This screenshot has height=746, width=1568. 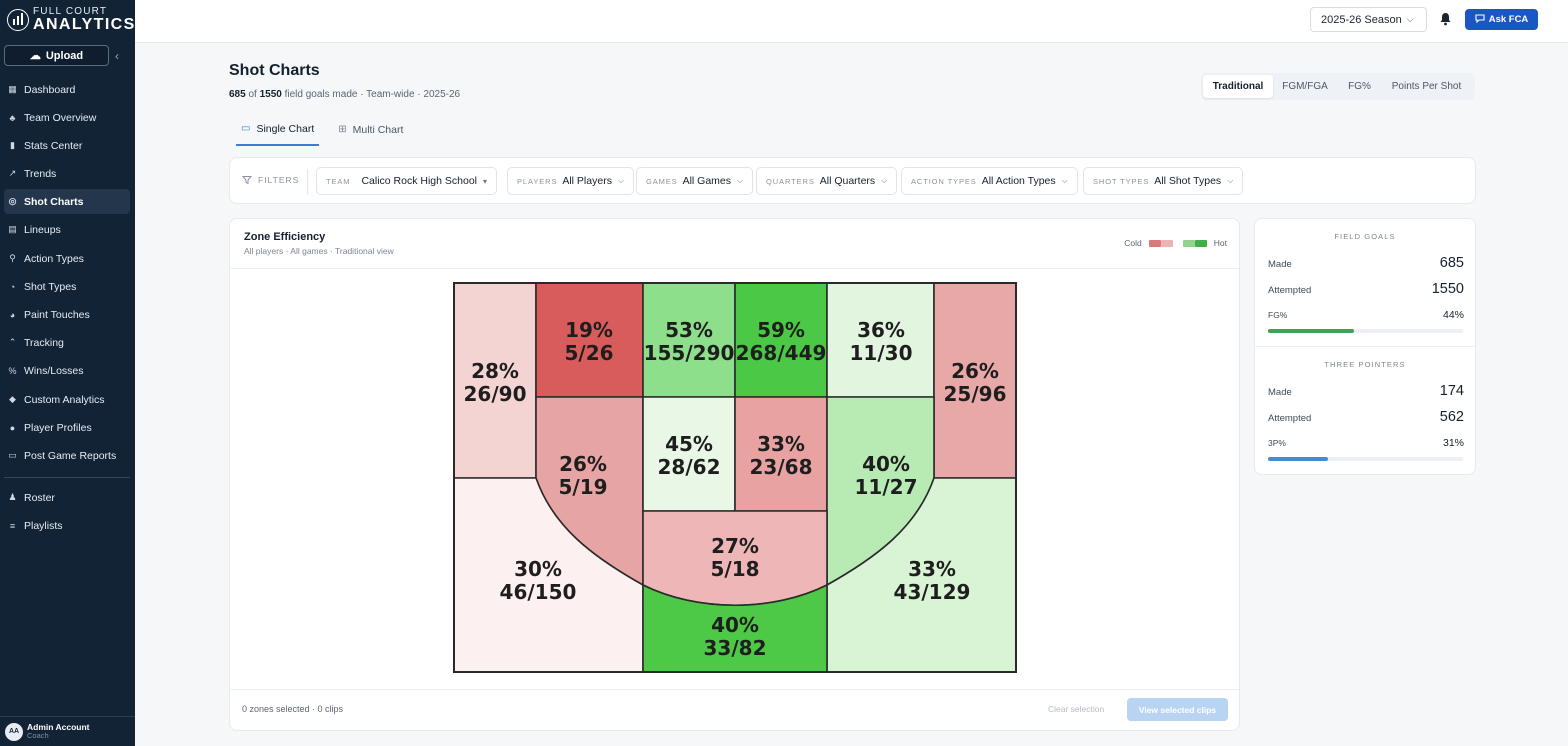 I want to click on sidebar-item-action-types: ⚲ Action Types, so click(x=67, y=258).